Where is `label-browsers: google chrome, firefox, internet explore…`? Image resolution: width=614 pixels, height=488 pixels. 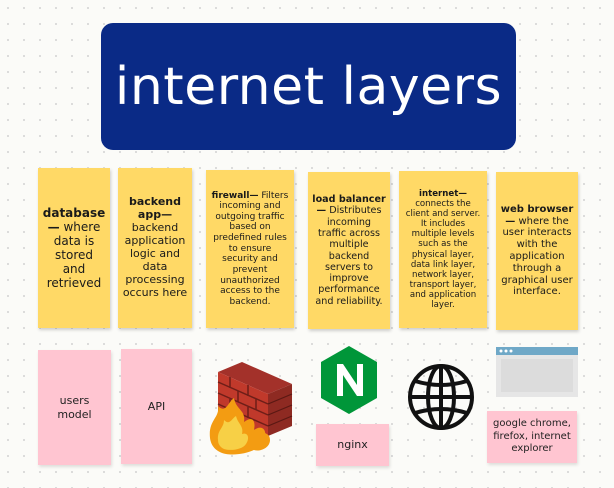 label-browsers: google chrome, firefox, internet explore… is located at coordinates (532, 437).